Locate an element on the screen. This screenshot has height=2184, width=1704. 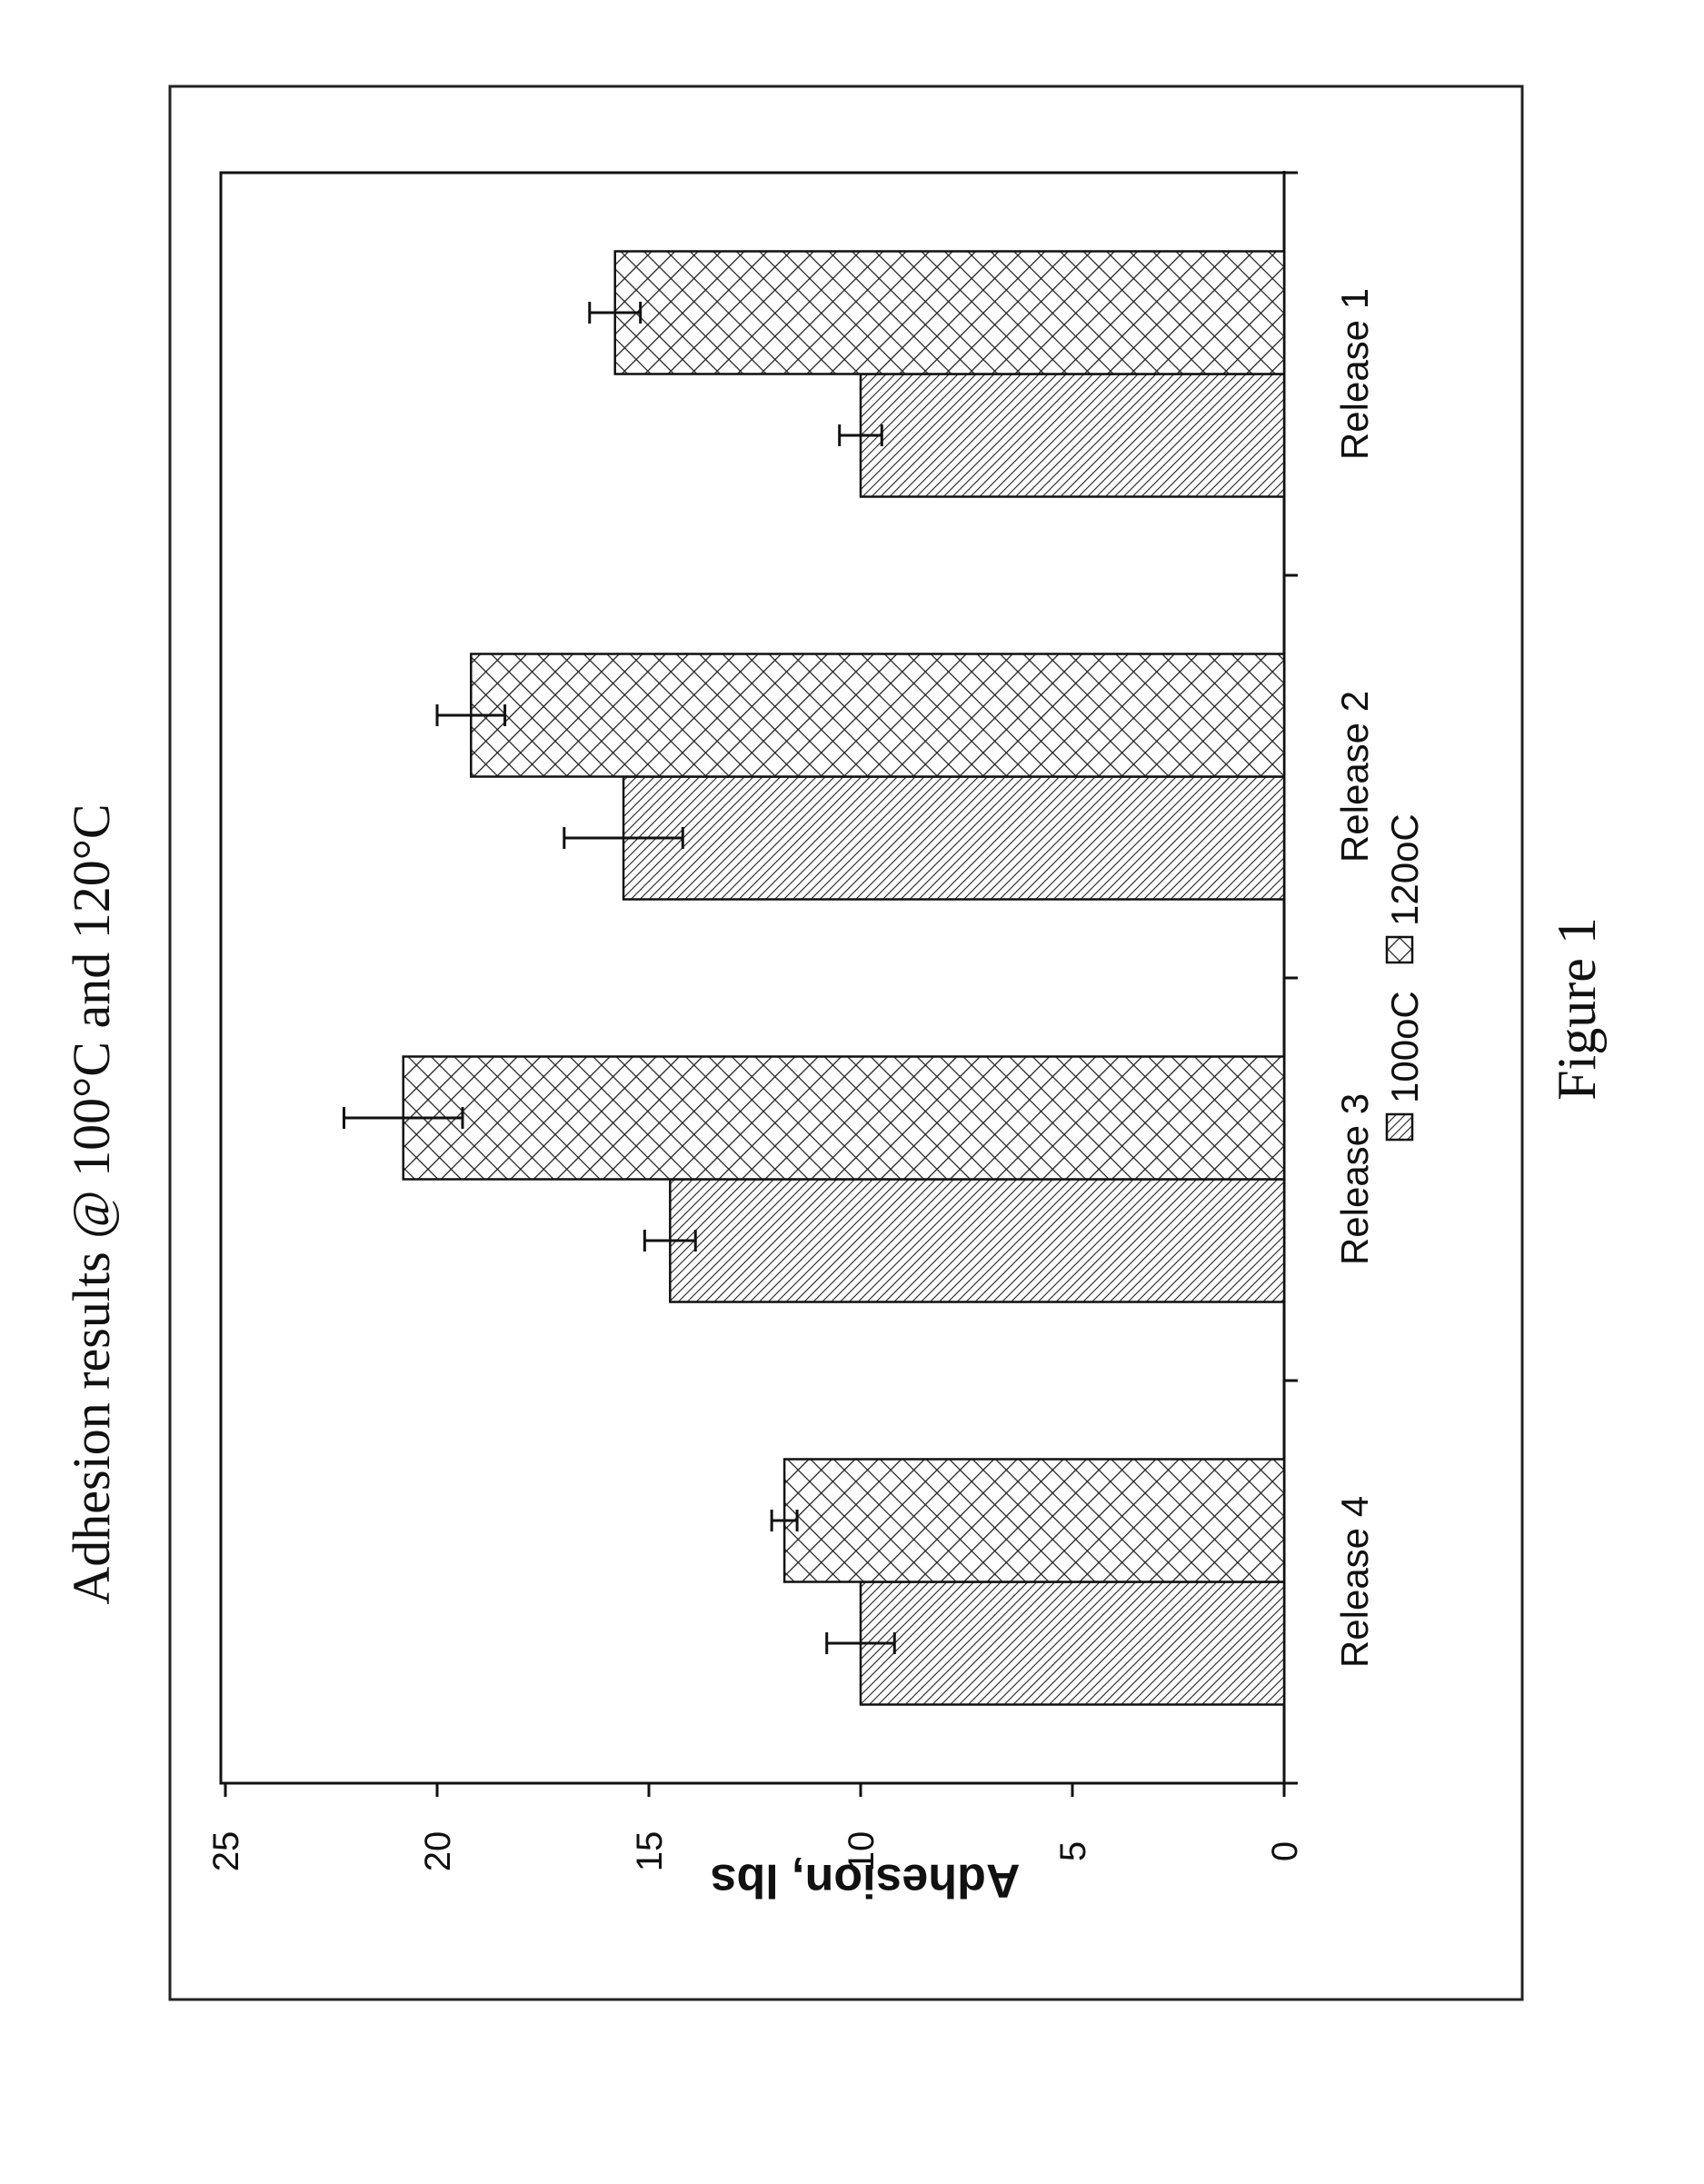
legend-swatch-120oC is located at coordinates (1399, 950).